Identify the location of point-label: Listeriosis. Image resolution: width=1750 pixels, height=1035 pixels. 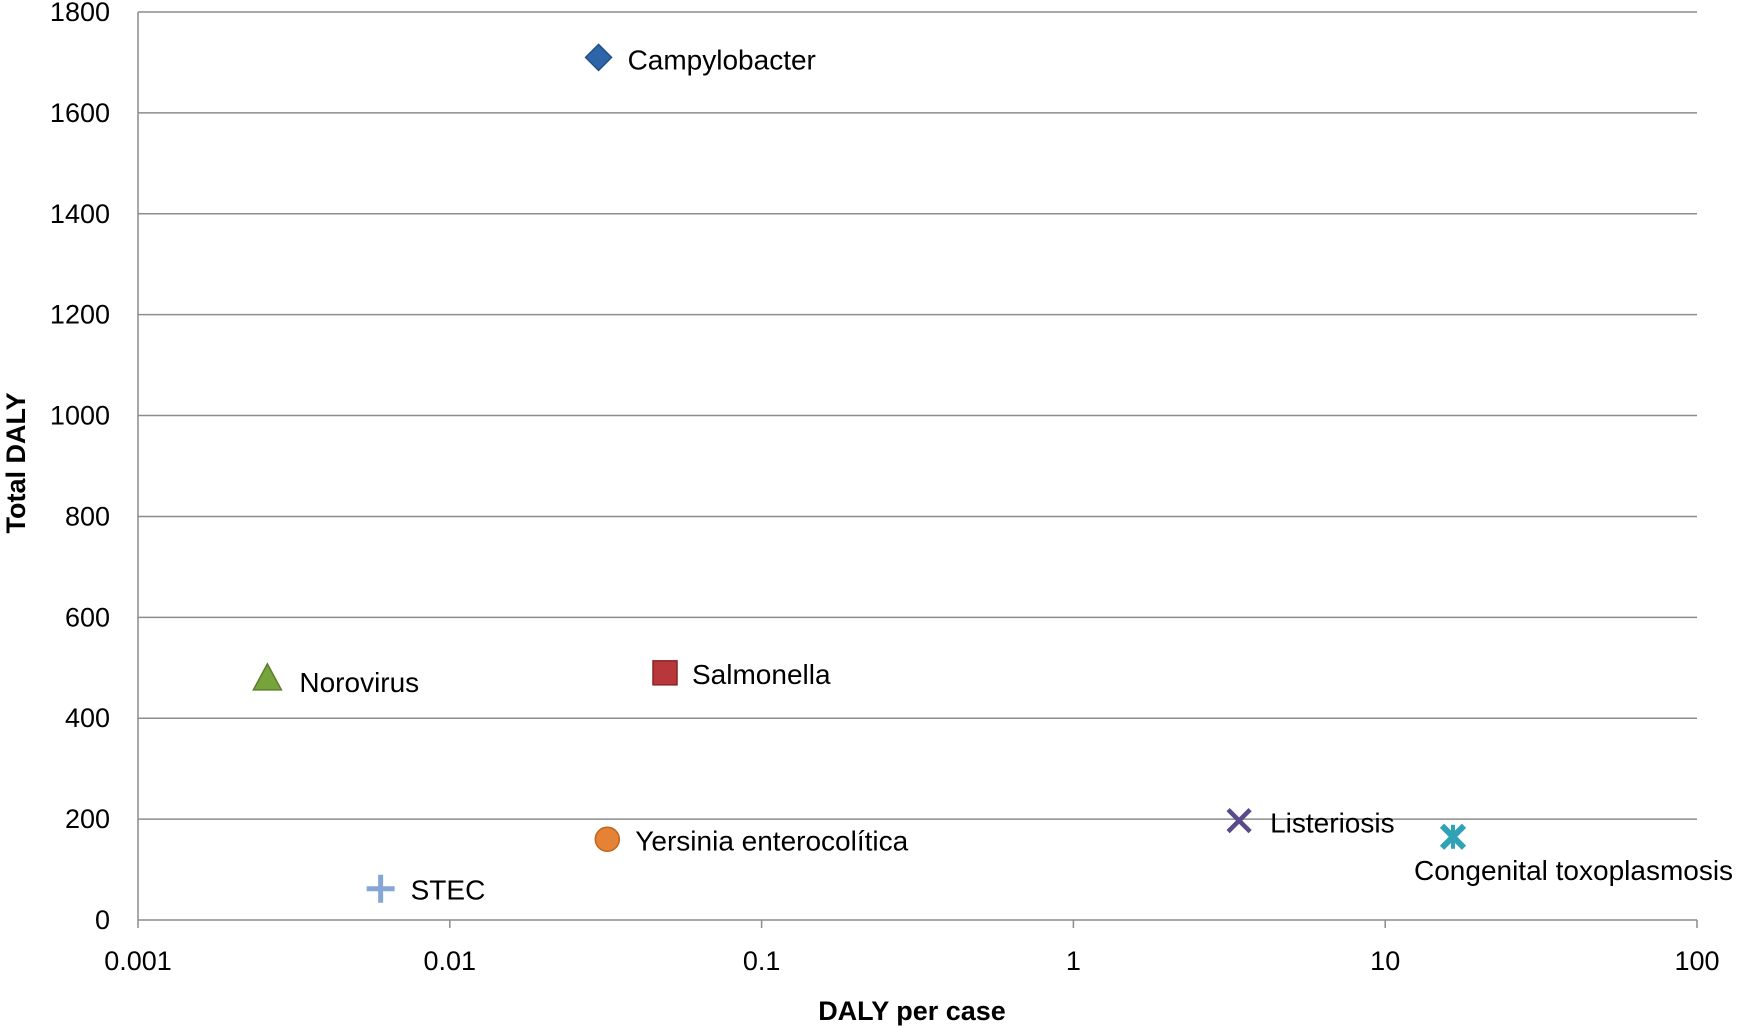
(1332, 823).